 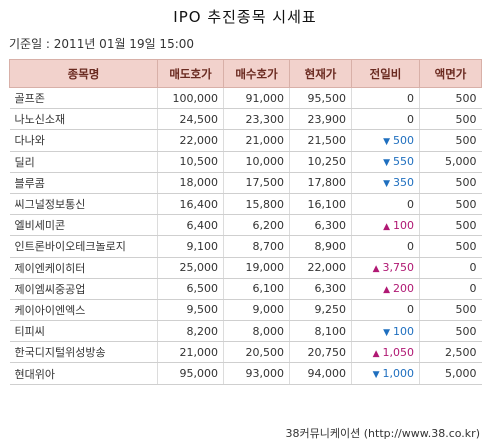 I want to click on table-row: 제이엔케이히터 25,000 19,000 22,000 ▲ 3,750 0, so click(x=245, y=268).